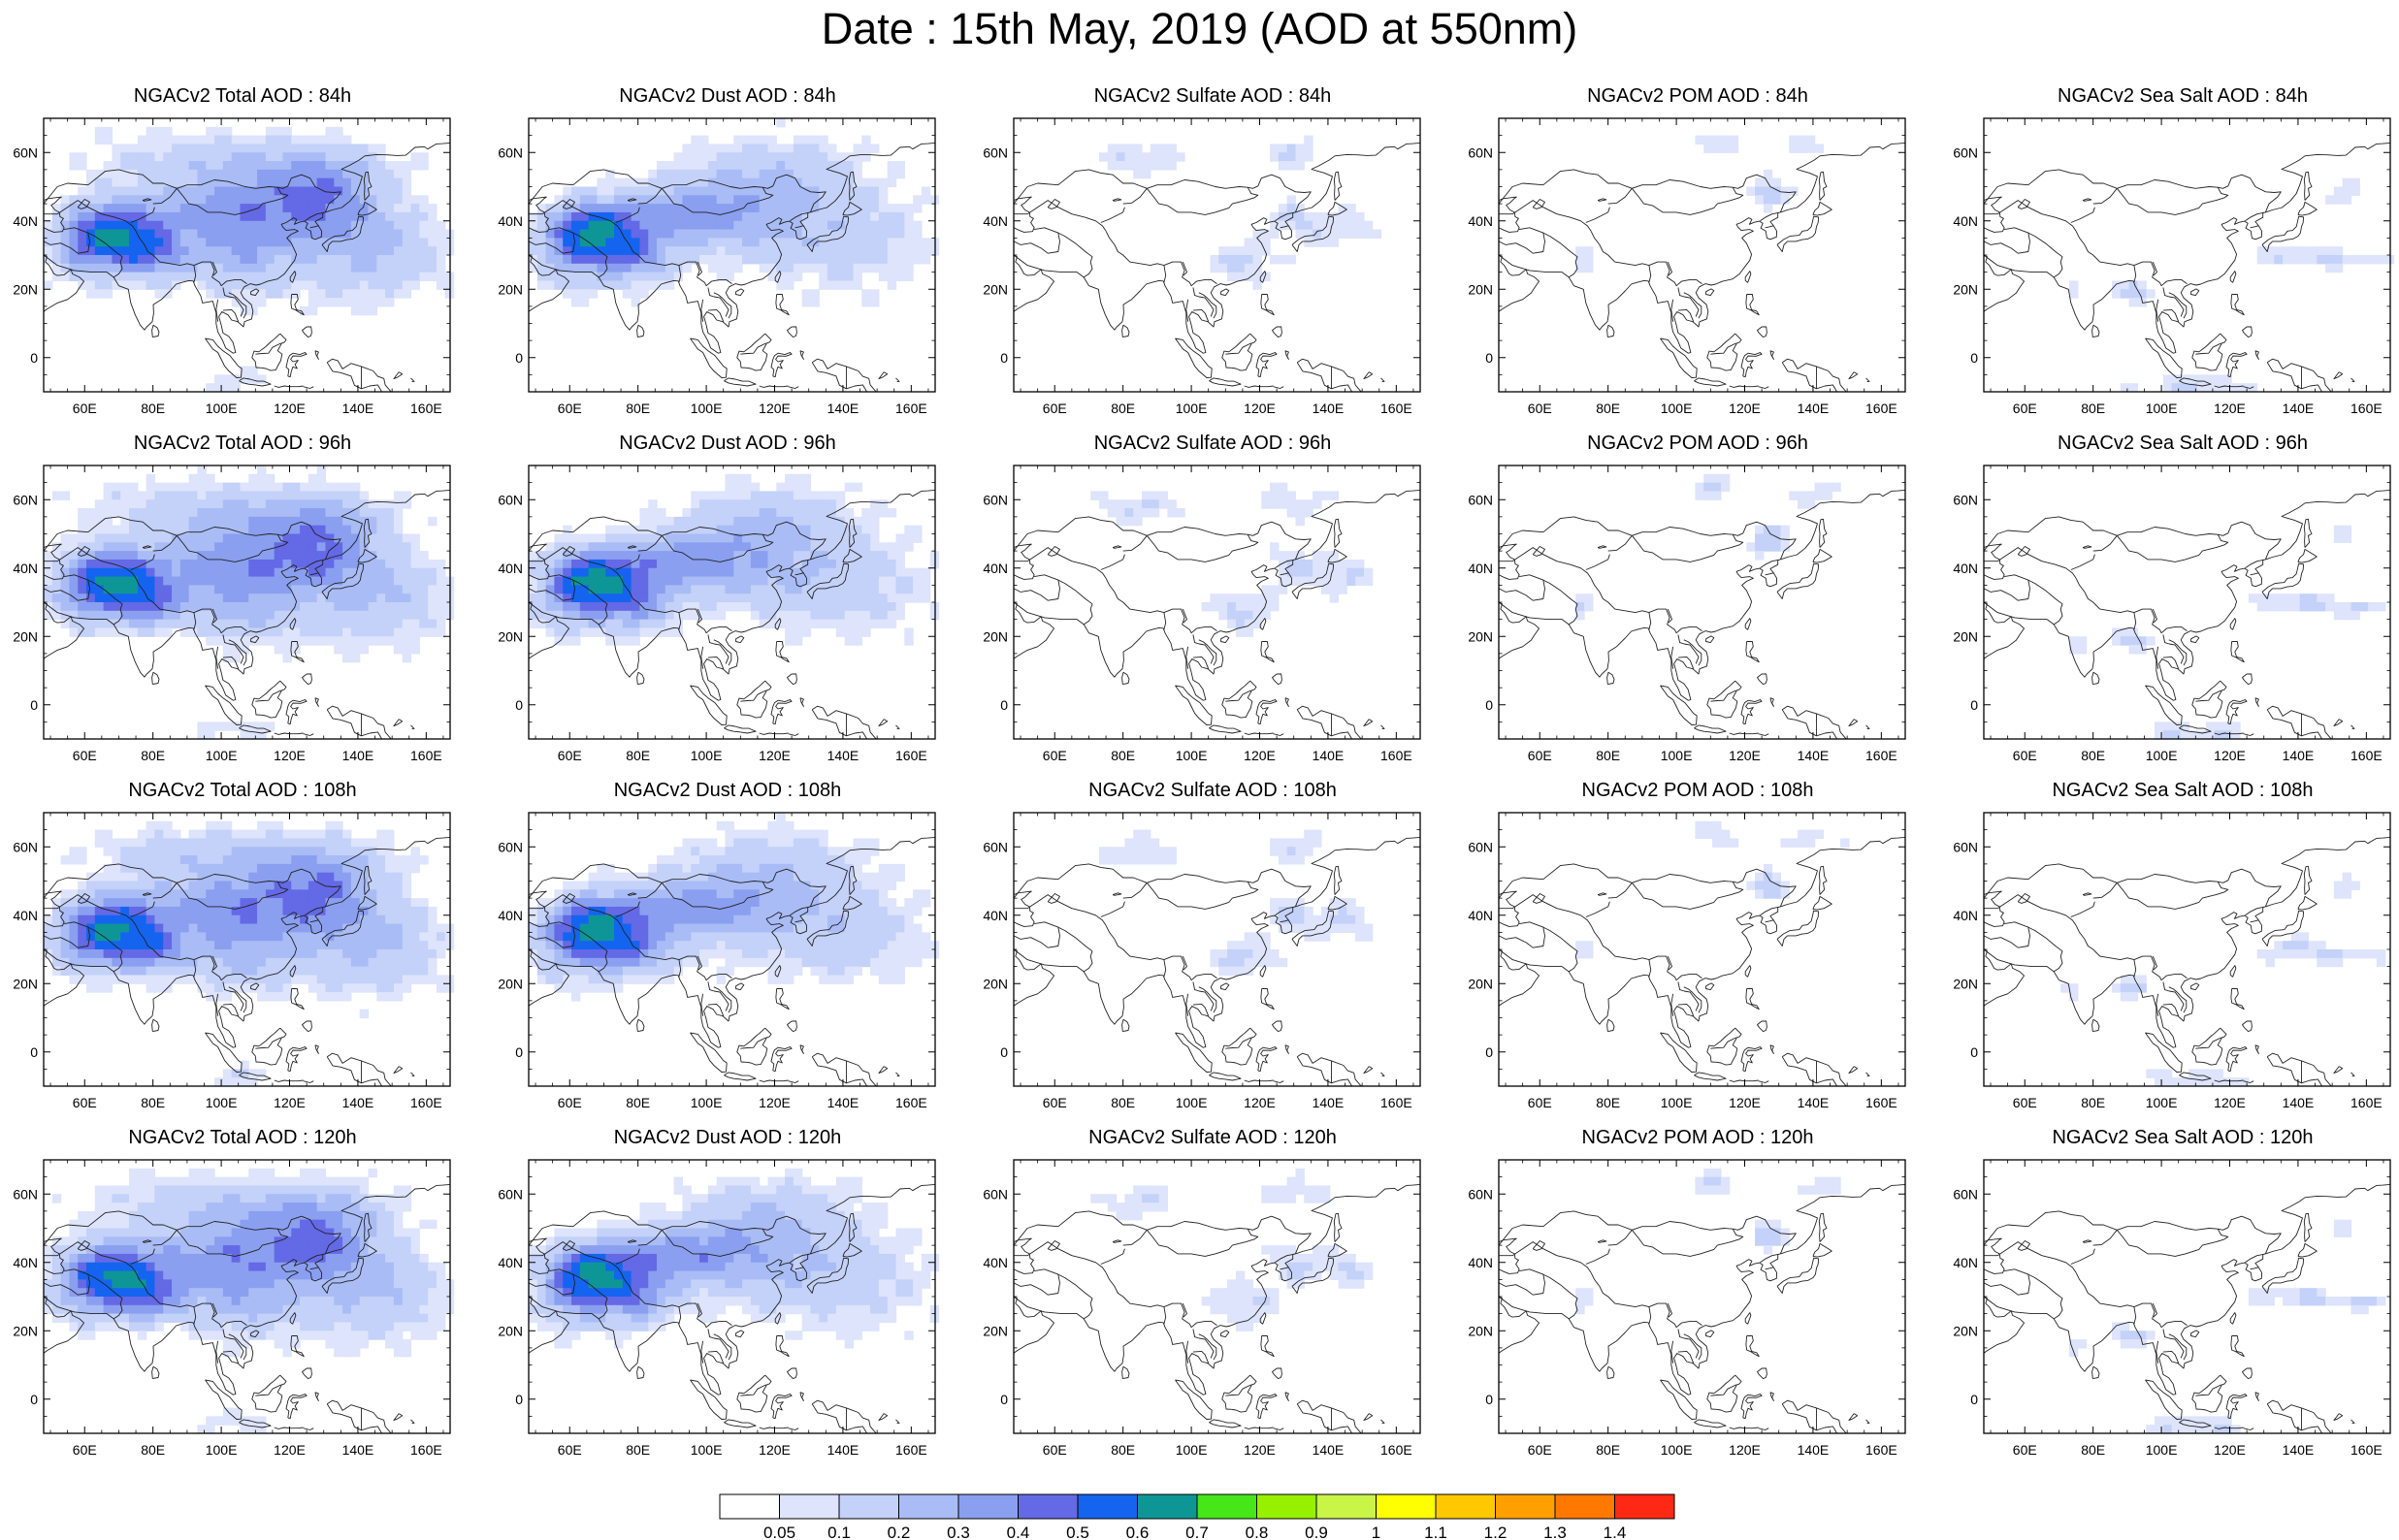 The image size is (2399, 1540). What do you see at coordinates (1698, 1137) in the screenshot?
I see `panel-title: NGACv2 POM AOD : 120h` at bounding box center [1698, 1137].